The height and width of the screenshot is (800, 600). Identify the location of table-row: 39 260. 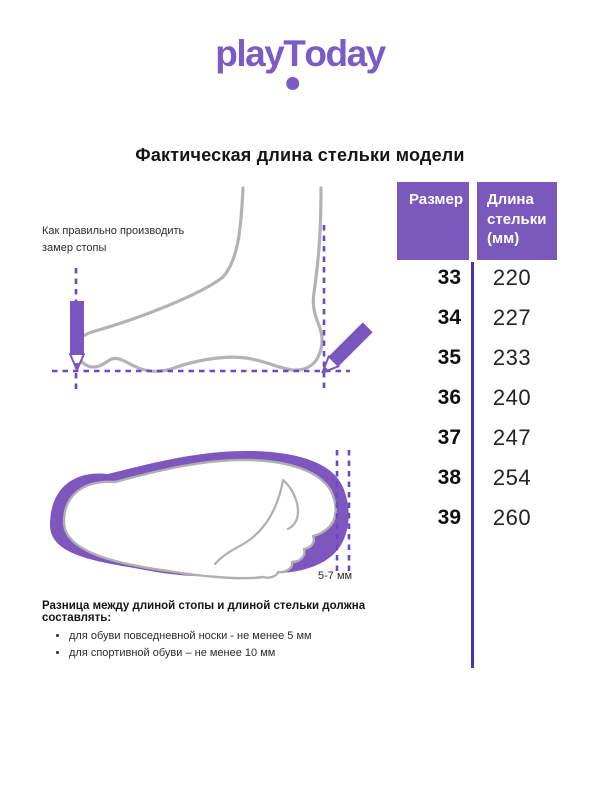
(471, 518).